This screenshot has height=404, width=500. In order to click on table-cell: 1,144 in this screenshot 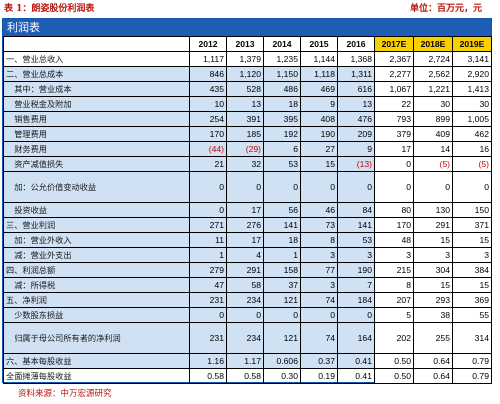, I will do `click(319, 59)`.